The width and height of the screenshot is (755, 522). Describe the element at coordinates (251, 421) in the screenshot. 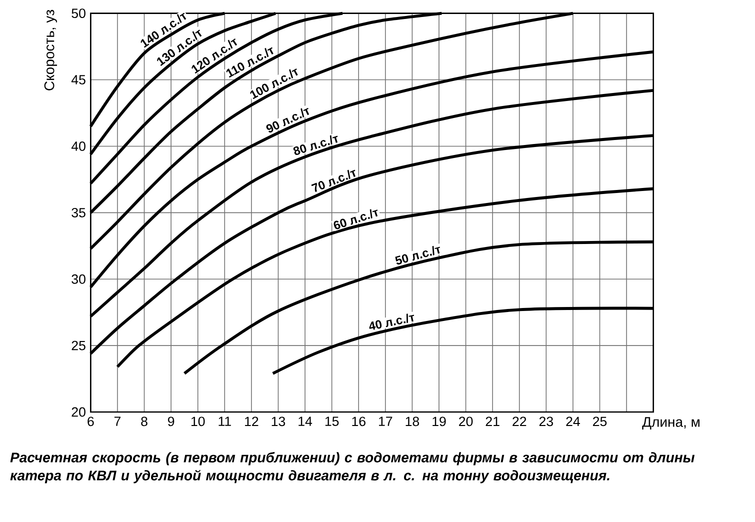

I see `x-tick-label: 12` at that location.